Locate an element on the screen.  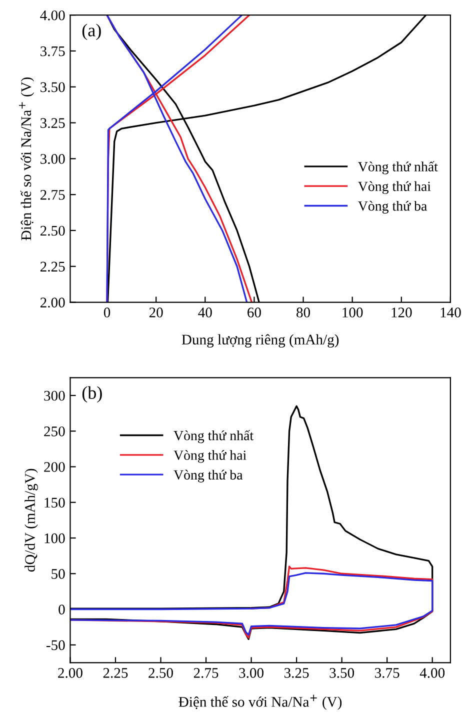
y-tick-label: 250 is located at coordinates (54, 431).